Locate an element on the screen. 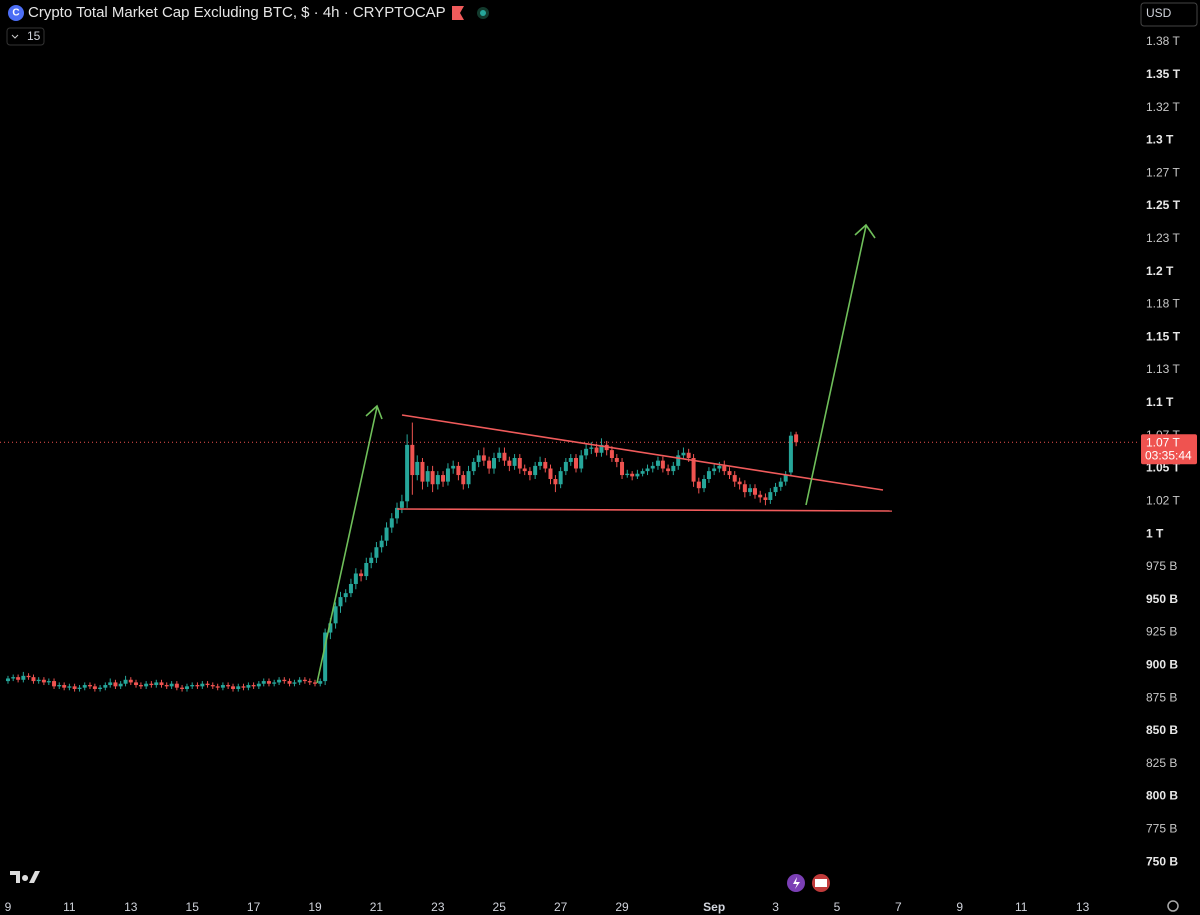  symbol-icon is located at coordinates (16, 13).